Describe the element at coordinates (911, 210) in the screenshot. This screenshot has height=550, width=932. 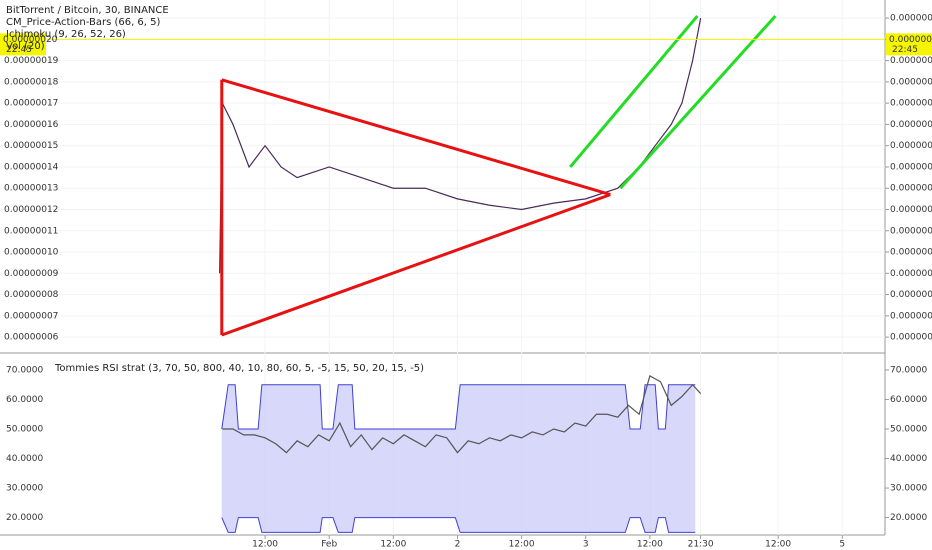
I see `y-tick-label: 0.00000012` at that location.